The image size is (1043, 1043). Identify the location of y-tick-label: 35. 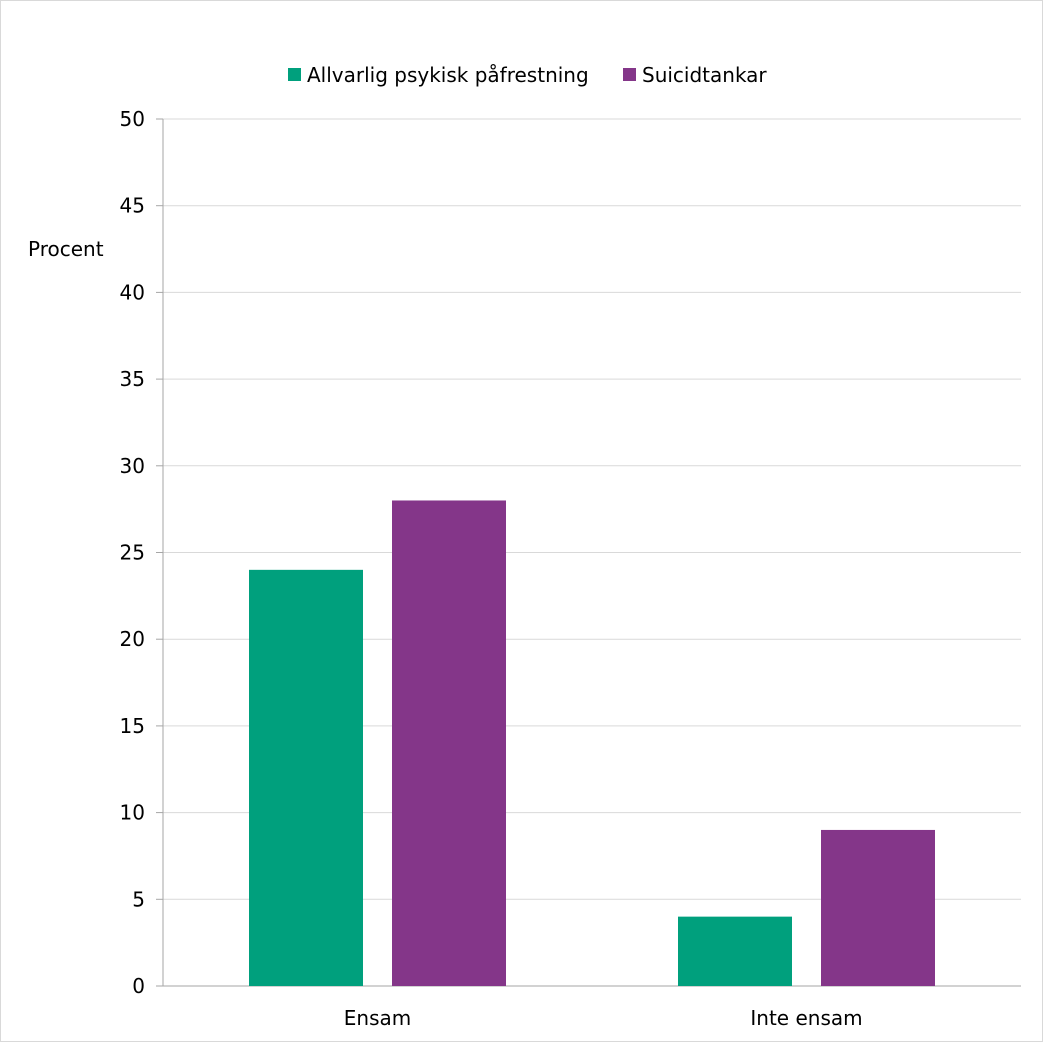
(132, 379).